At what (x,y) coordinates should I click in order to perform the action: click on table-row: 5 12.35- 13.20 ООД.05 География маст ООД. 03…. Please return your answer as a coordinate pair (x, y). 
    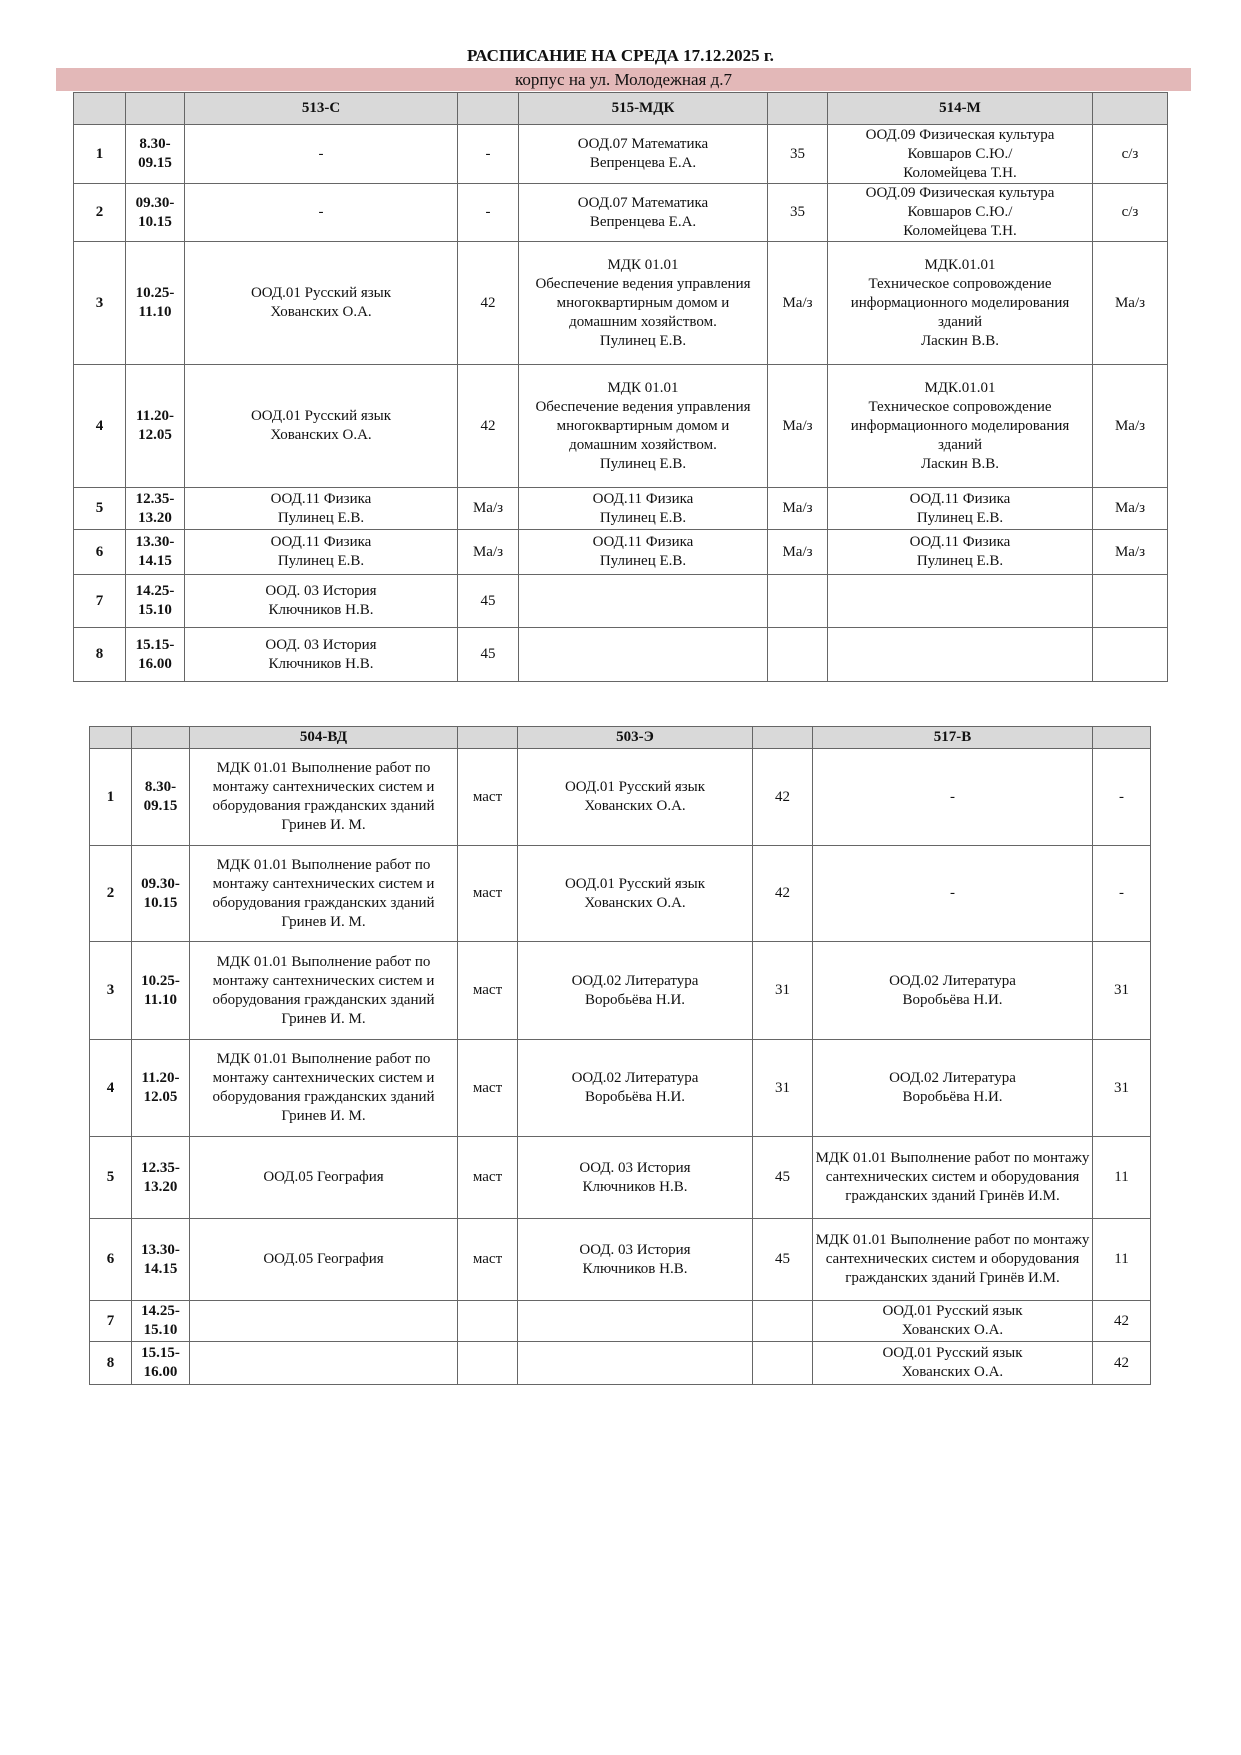
    Looking at the image, I should click on (620, 1177).